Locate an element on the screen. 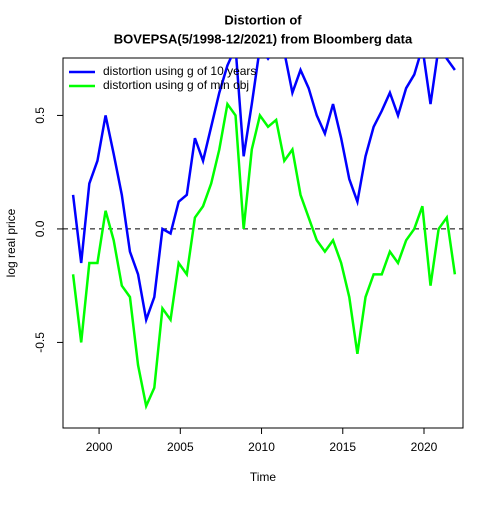 The height and width of the screenshot is (505, 500). x-tick-label: 2015 is located at coordinates (342, 447).